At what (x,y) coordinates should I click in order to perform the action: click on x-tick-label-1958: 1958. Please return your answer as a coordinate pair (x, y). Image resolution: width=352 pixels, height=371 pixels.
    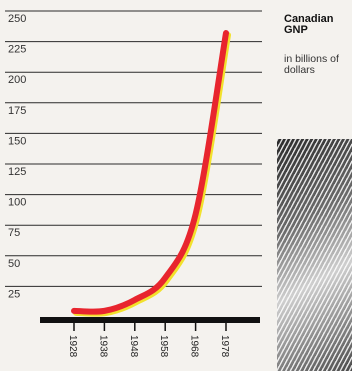
    Looking at the image, I should click on (163, 346).